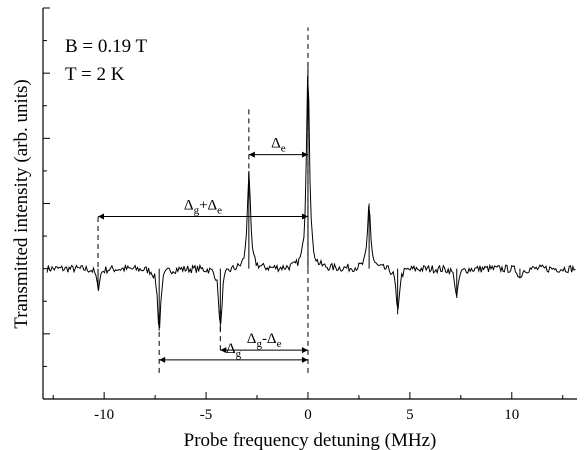  Describe the element at coordinates (308, 415) in the screenshot. I see `x-tick-label: 0` at that location.